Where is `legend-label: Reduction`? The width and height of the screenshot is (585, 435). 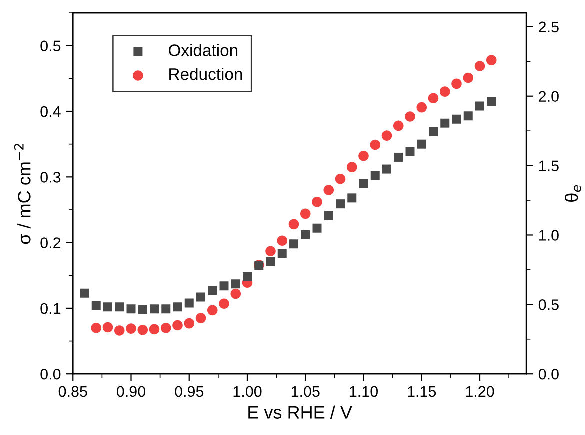
legend-label: Reduction is located at coordinates (206, 74).